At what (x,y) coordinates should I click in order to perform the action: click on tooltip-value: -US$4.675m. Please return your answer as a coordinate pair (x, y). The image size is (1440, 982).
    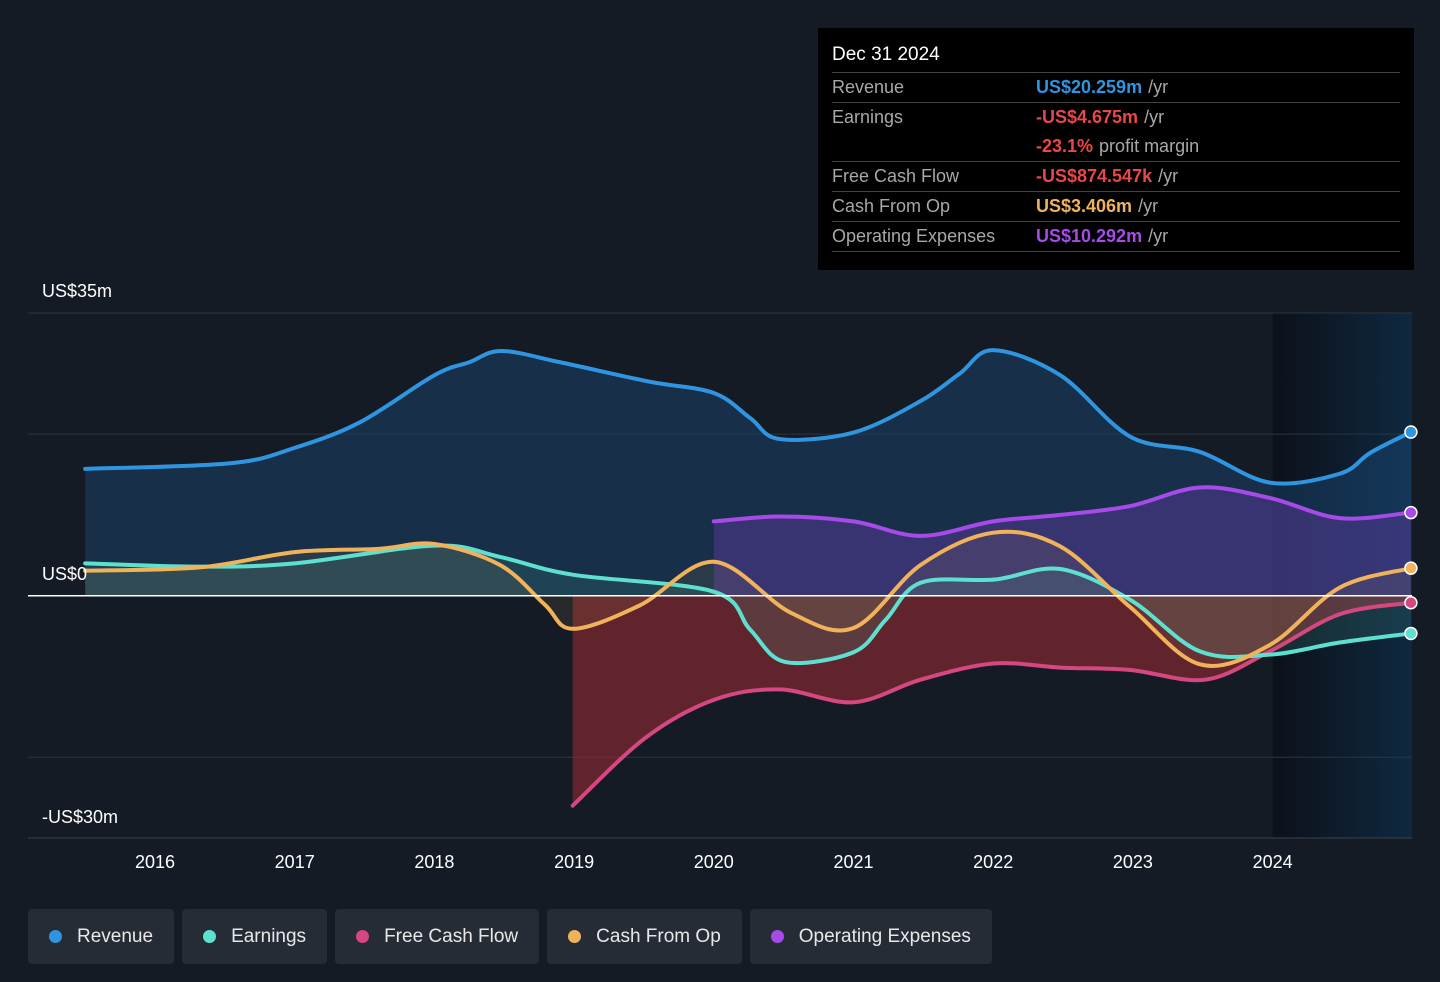
    Looking at the image, I should click on (1087, 117).